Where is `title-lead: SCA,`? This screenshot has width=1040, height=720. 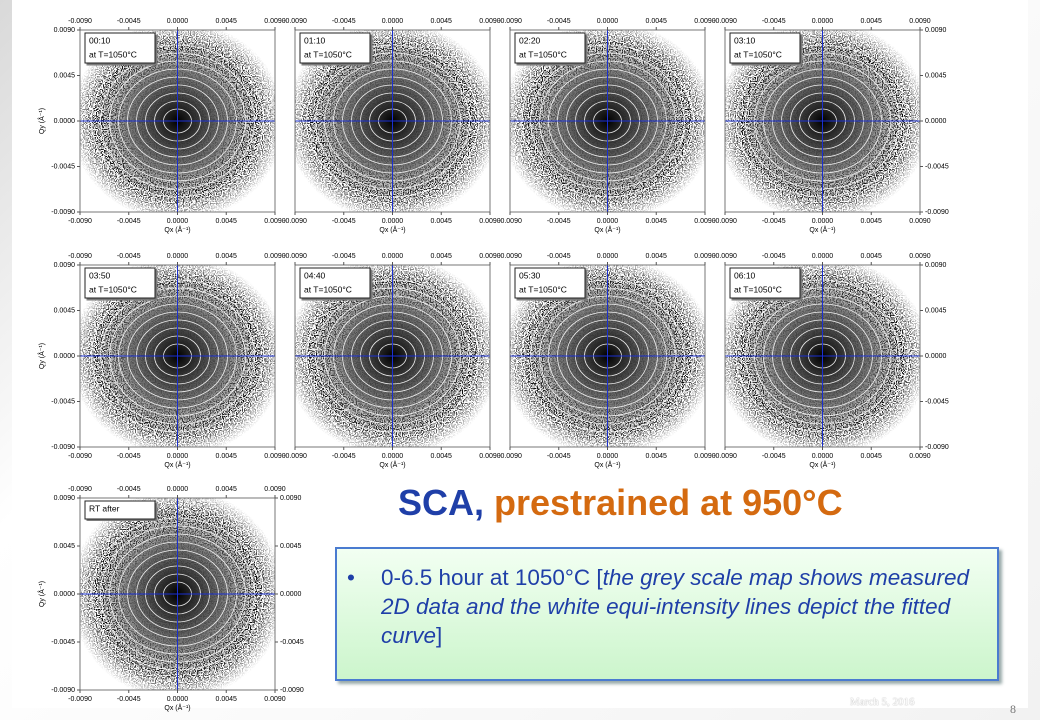
title-lead: SCA, is located at coordinates (441, 502).